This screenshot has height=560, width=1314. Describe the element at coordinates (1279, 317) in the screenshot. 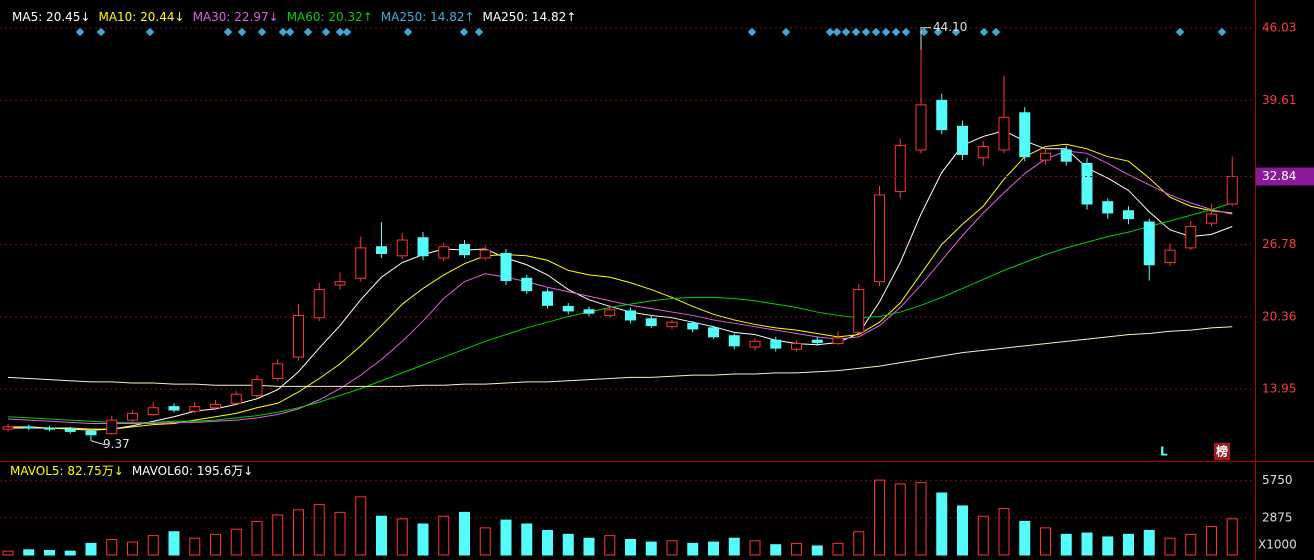

I see `y-tick-label: 20.36` at that location.